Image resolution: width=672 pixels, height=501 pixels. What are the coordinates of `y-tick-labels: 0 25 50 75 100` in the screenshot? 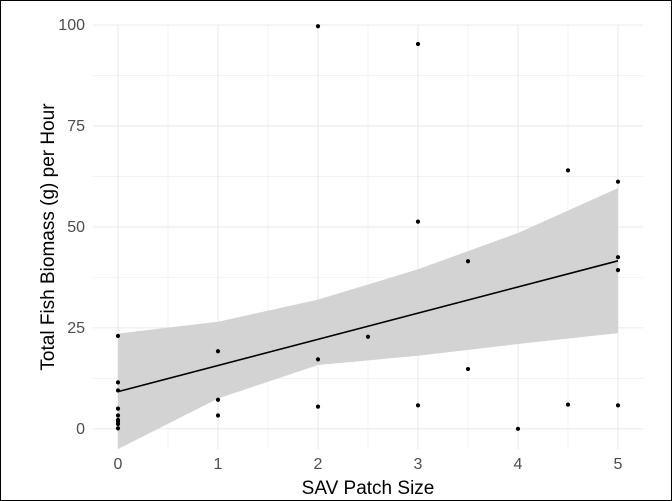 It's located at (71, 227).